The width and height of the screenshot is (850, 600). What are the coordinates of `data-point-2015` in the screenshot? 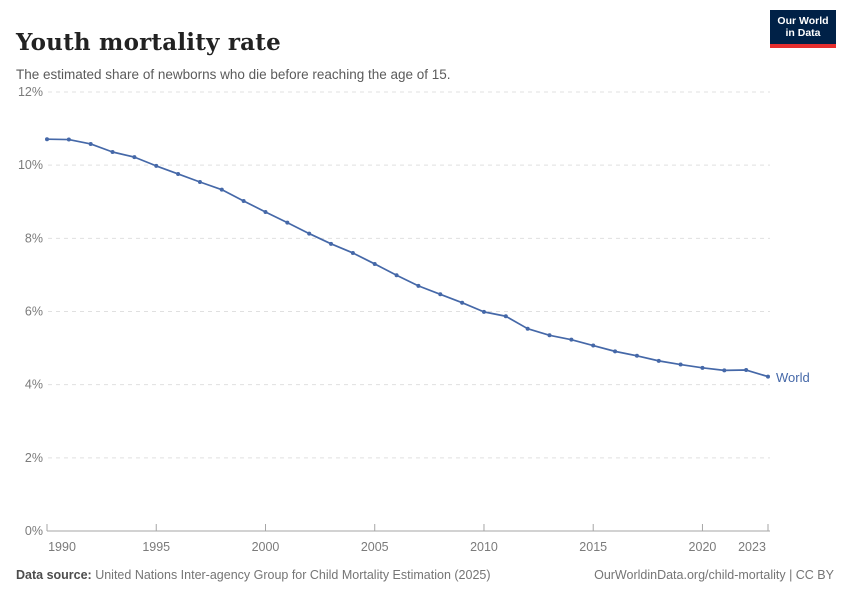 It's located at (593, 345).